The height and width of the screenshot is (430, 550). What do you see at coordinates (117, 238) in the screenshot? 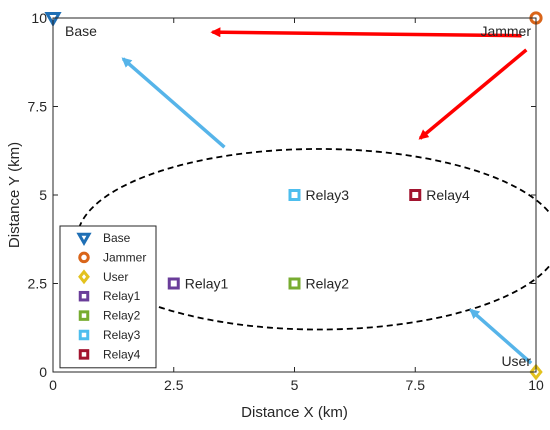
I see `legend-label-base: Base` at bounding box center [117, 238].